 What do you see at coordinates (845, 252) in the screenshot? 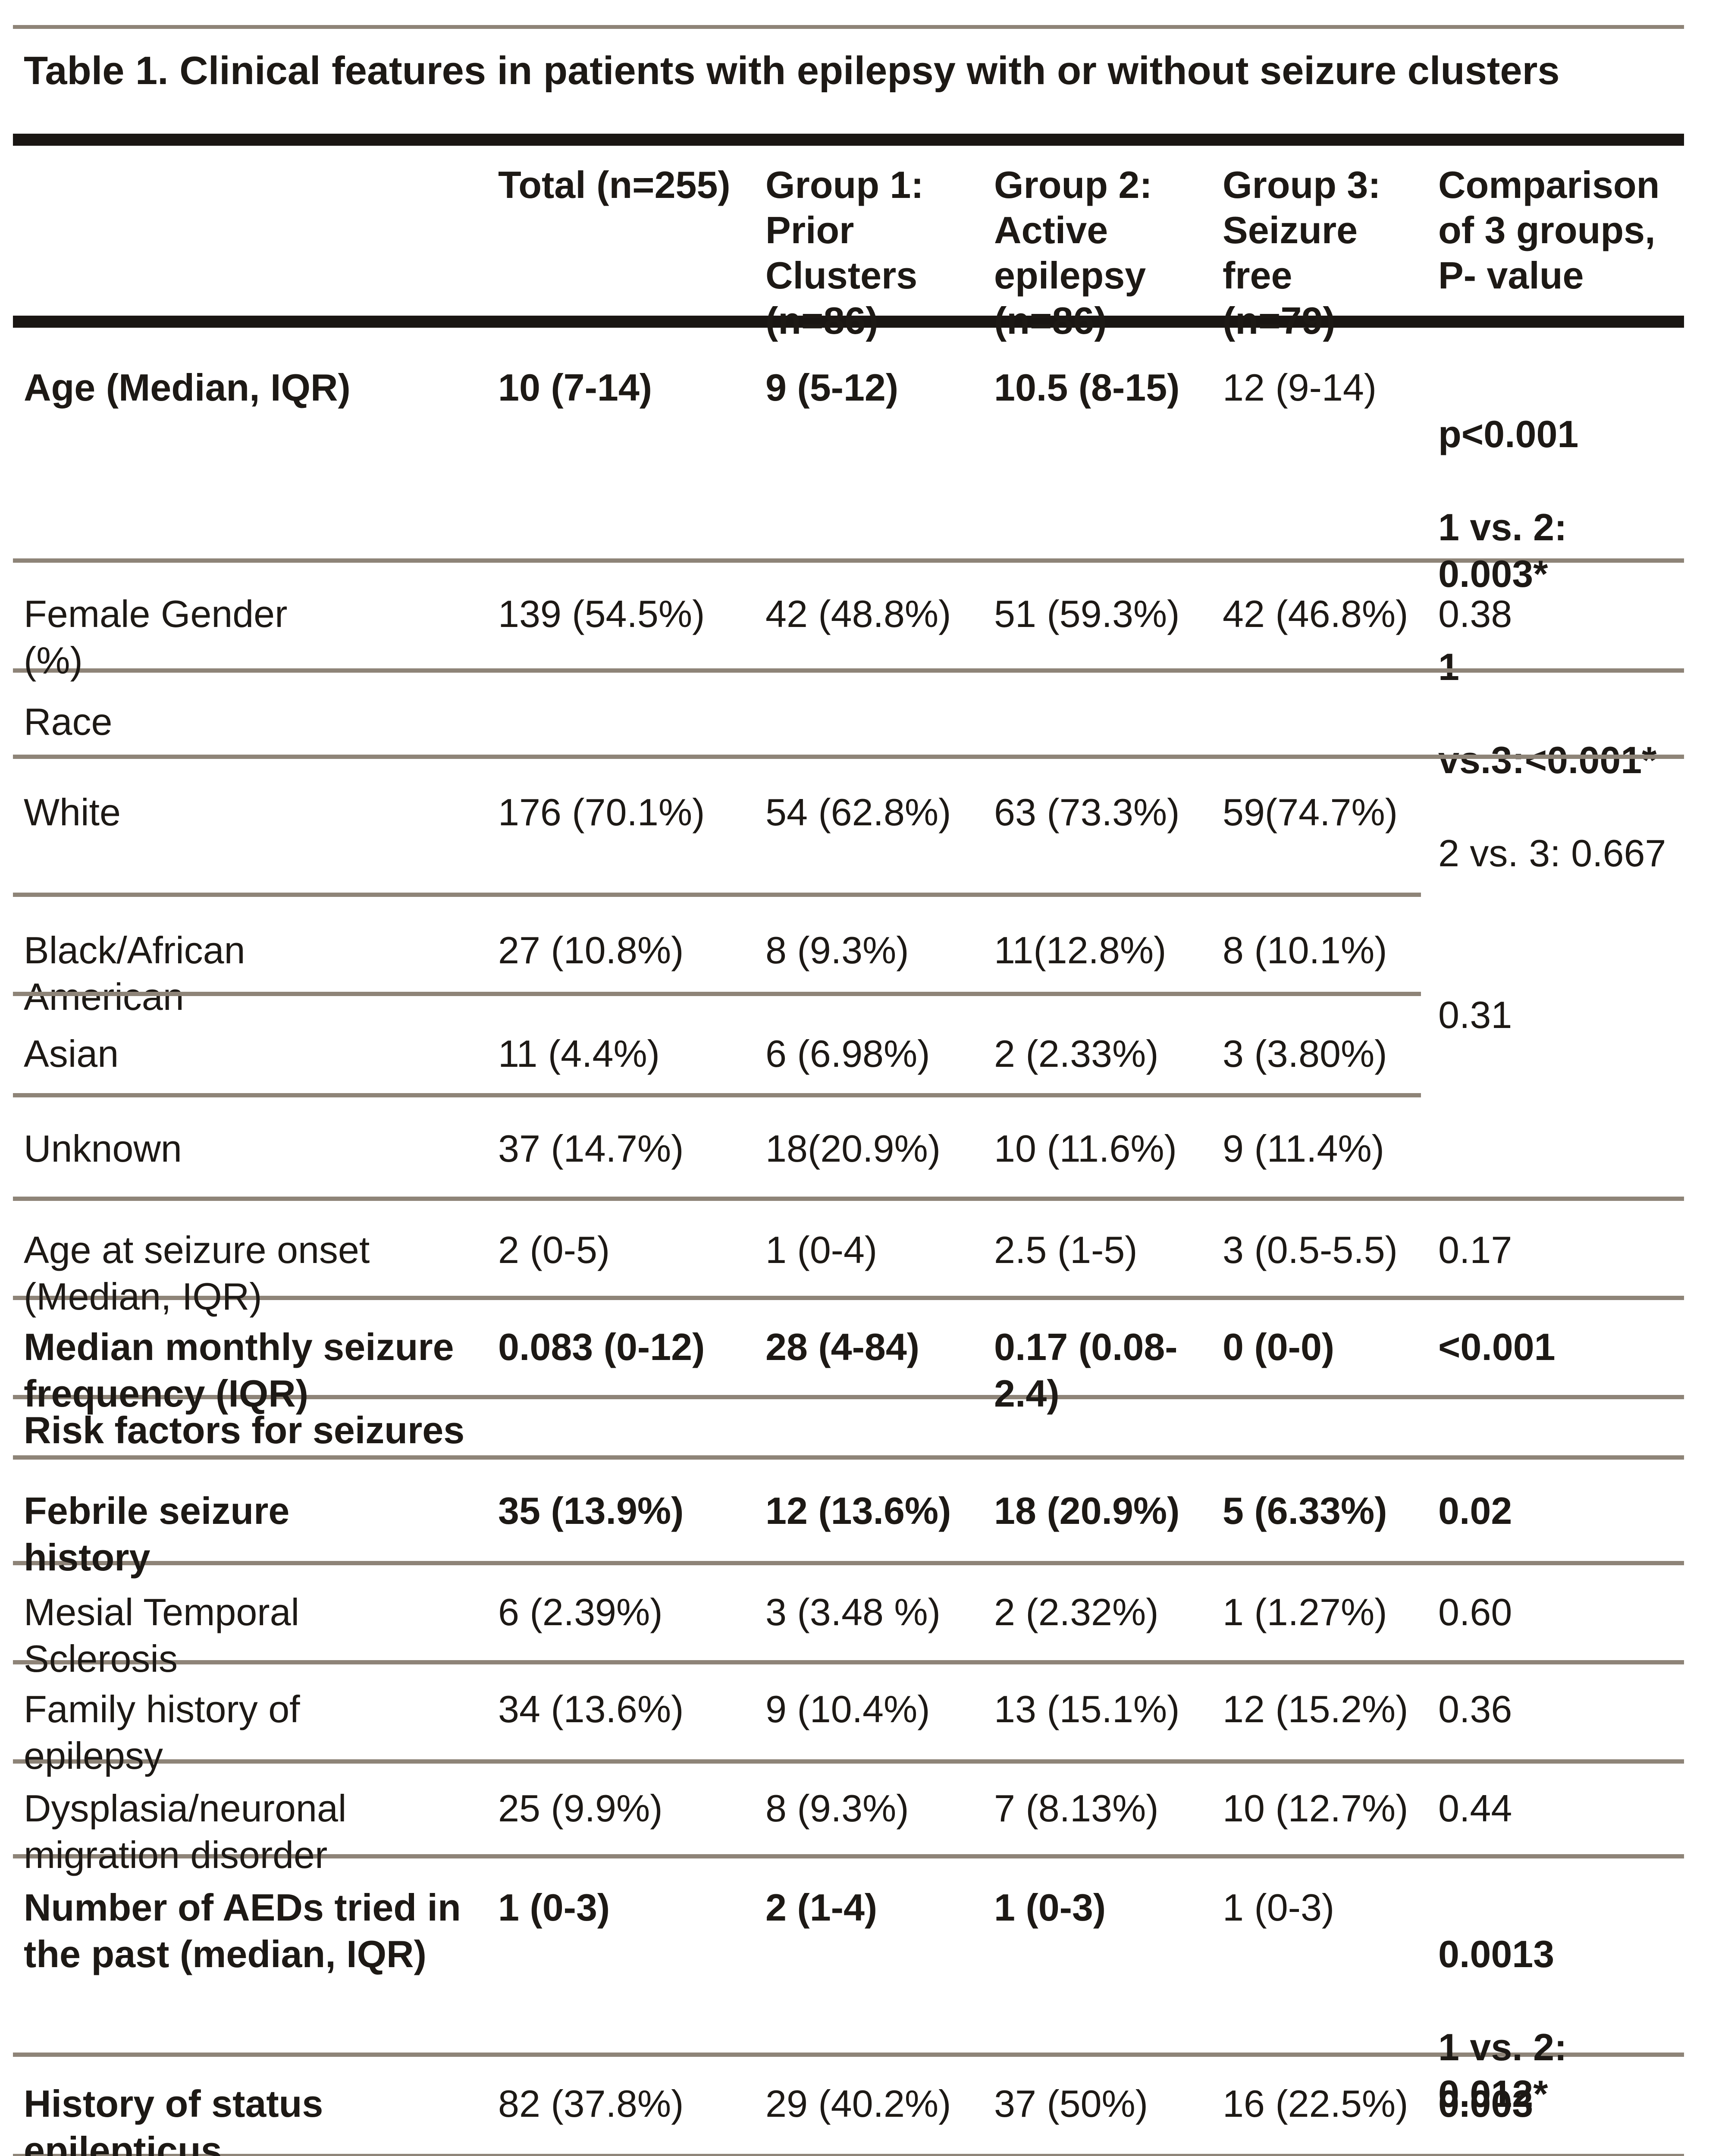
I see `header-group1: Group 1: Prior Clusters (n=86)` at bounding box center [845, 252].